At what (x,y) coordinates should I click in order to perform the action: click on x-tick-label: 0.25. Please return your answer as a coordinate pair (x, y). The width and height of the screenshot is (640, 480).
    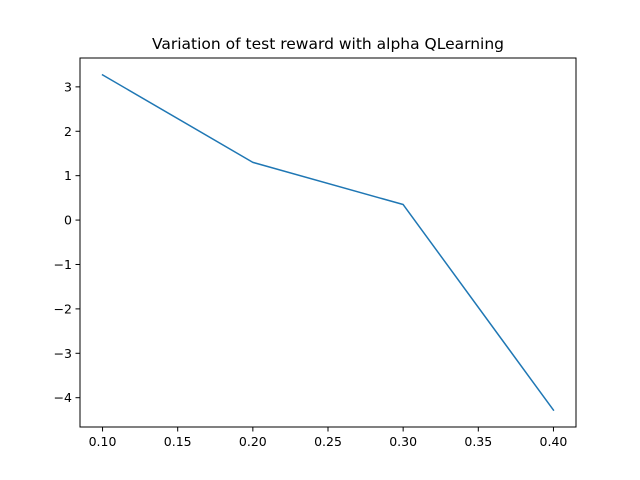
    Looking at the image, I should click on (328, 441).